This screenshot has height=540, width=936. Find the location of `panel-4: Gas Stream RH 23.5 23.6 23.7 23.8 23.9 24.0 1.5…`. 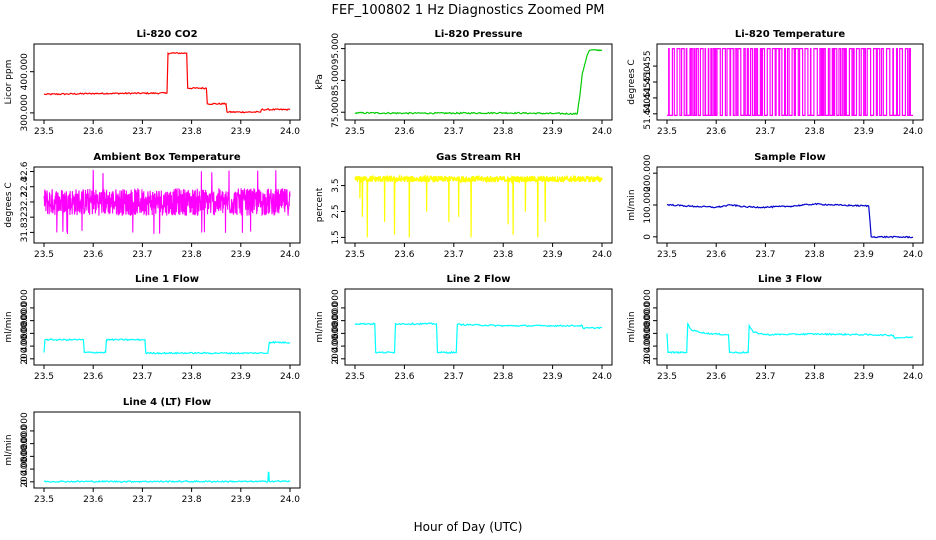

panel-4: Gas Stream RH 23.5 23.6 23.7 23.8 23.9 24.0 1.5… is located at coordinates (464, 206).